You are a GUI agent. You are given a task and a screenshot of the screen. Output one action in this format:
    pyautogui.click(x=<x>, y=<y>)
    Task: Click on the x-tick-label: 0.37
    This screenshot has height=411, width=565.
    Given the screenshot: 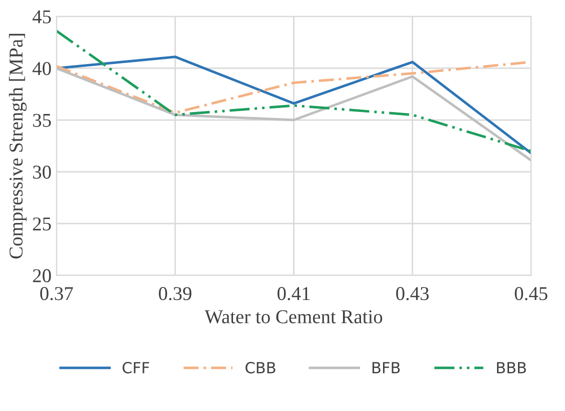 What is the action you would take?
    pyautogui.click(x=56, y=293)
    